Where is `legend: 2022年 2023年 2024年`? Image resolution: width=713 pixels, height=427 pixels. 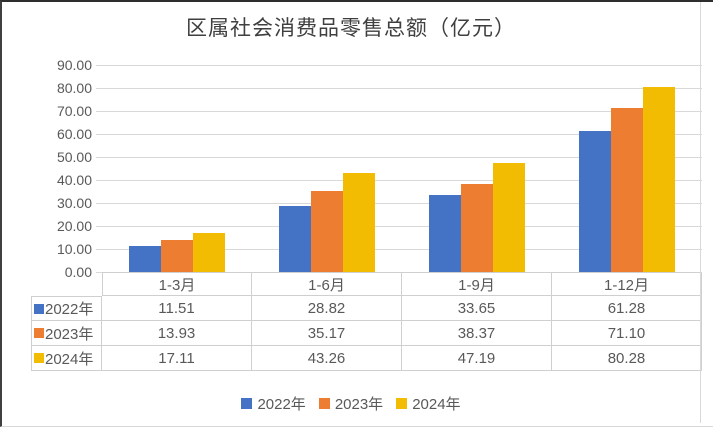 legend: 2022年 2023年 2024年 is located at coordinates (351, 403).